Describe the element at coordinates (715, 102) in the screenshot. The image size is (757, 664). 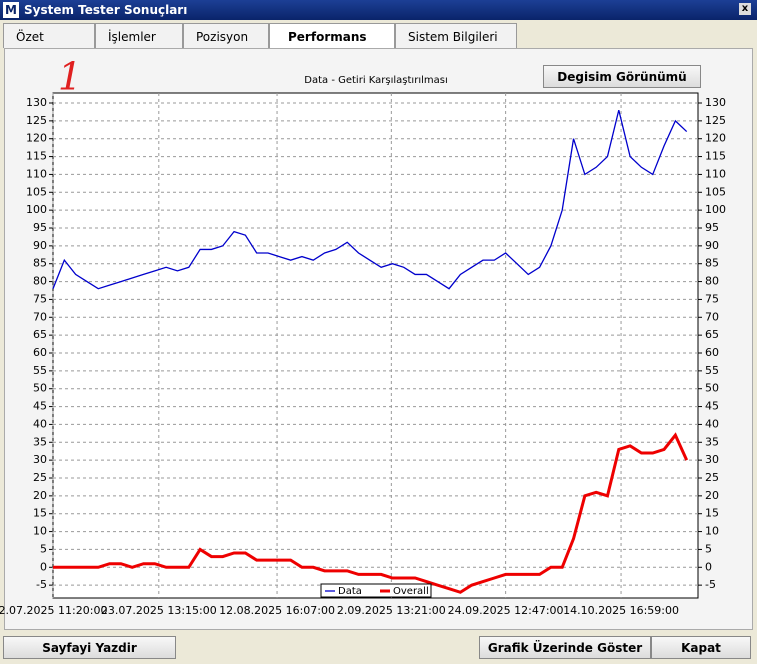
I see `y2-tick-label: 130` at that location.